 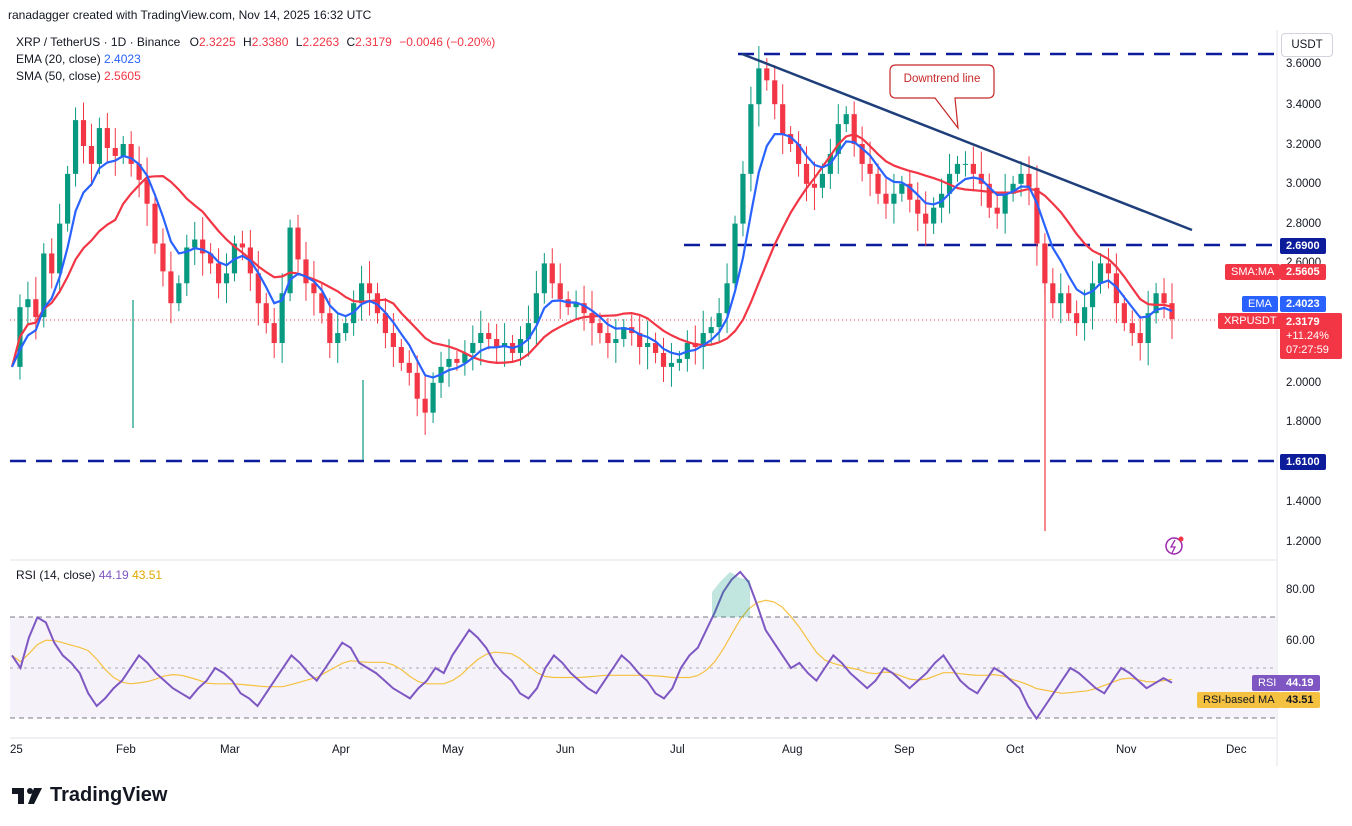 What do you see at coordinates (731, 594) in the screenshot?
I see `rsi-overbought-fill` at bounding box center [731, 594].